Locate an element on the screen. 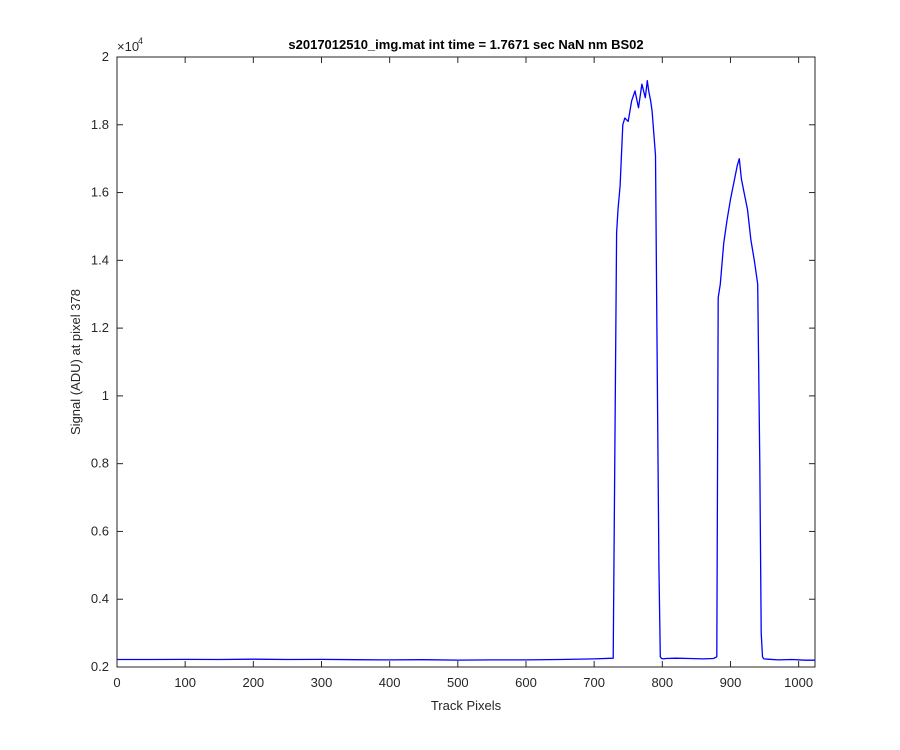 The height and width of the screenshot is (750, 900). y-tick-label: 0.8 is located at coordinates (100, 463).